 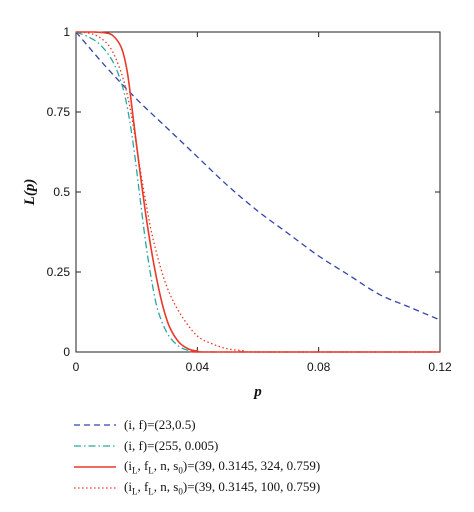 I want to click on y-tick-label: 0.5, so click(x=61, y=192).